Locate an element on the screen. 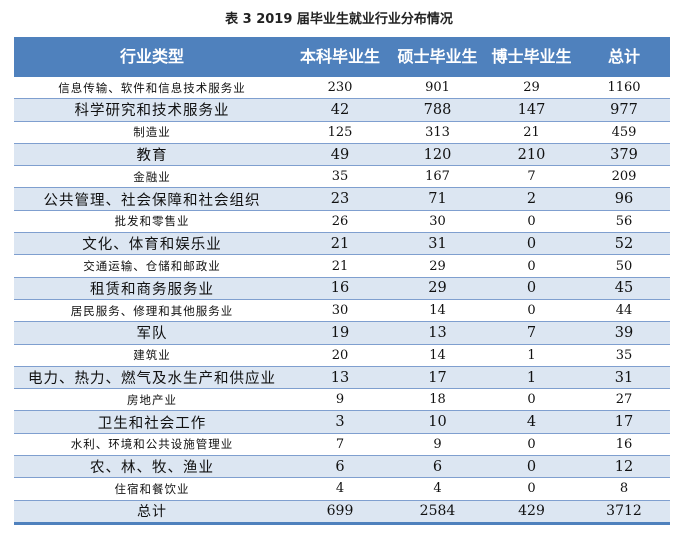 The width and height of the screenshot is (678, 533). total-bachelor: 699 is located at coordinates (340, 512).